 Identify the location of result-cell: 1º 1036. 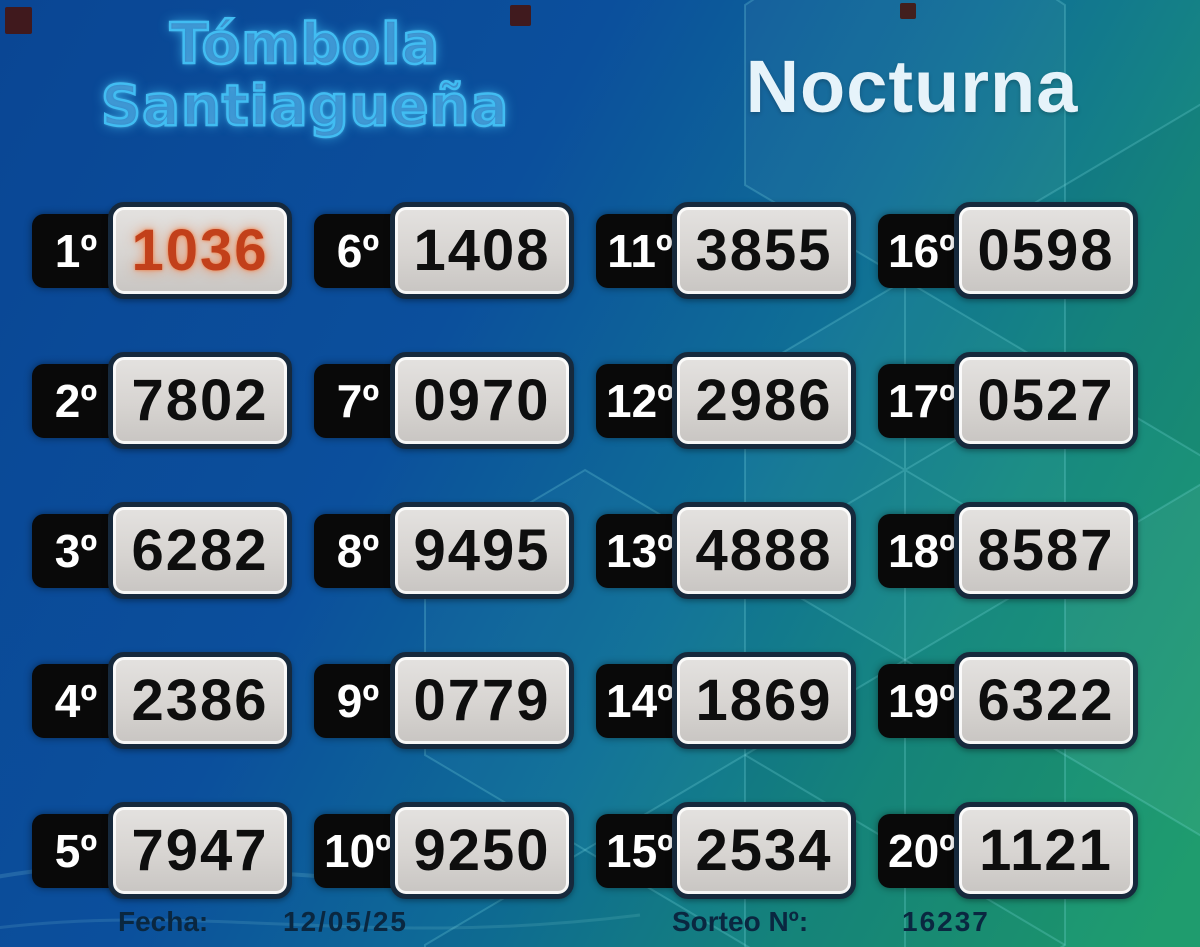
(162, 250).